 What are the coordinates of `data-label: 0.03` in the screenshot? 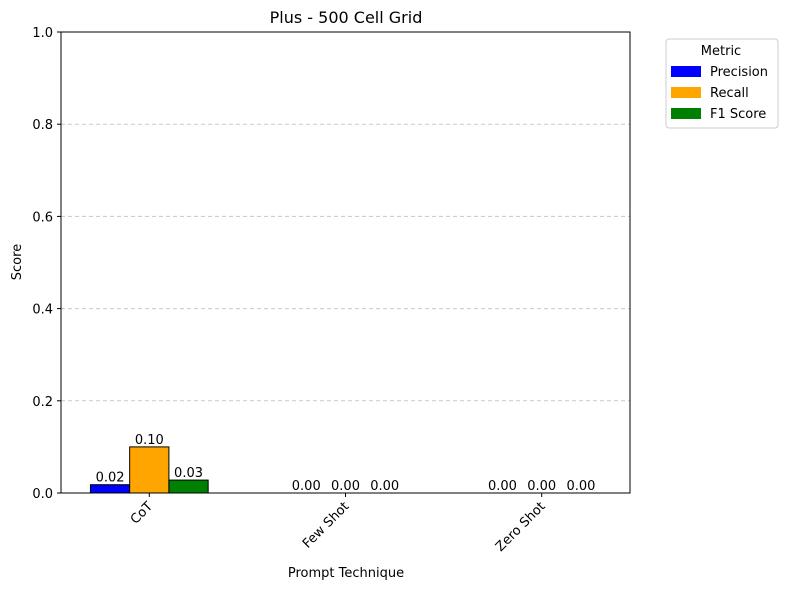 It's located at (188, 473).